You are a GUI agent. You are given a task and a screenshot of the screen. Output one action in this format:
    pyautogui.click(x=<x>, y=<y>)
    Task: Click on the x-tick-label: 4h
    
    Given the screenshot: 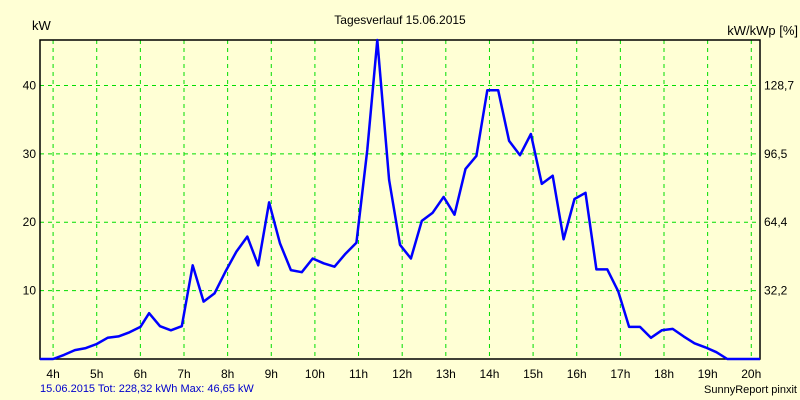 What is the action you would take?
    pyautogui.click(x=52, y=374)
    